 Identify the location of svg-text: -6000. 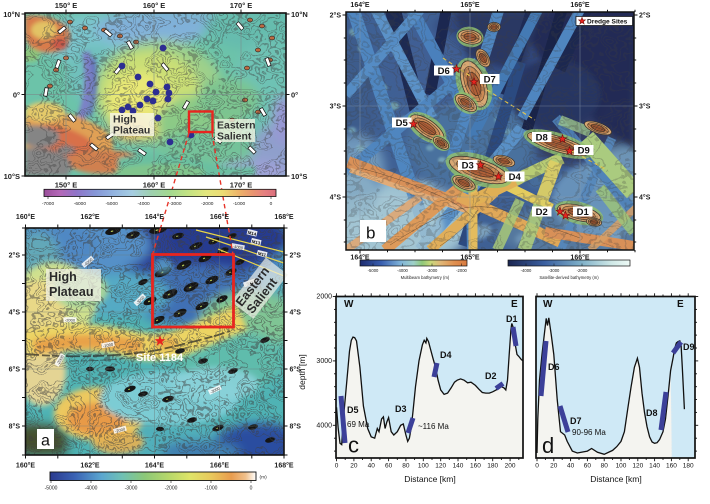
(80, 204).